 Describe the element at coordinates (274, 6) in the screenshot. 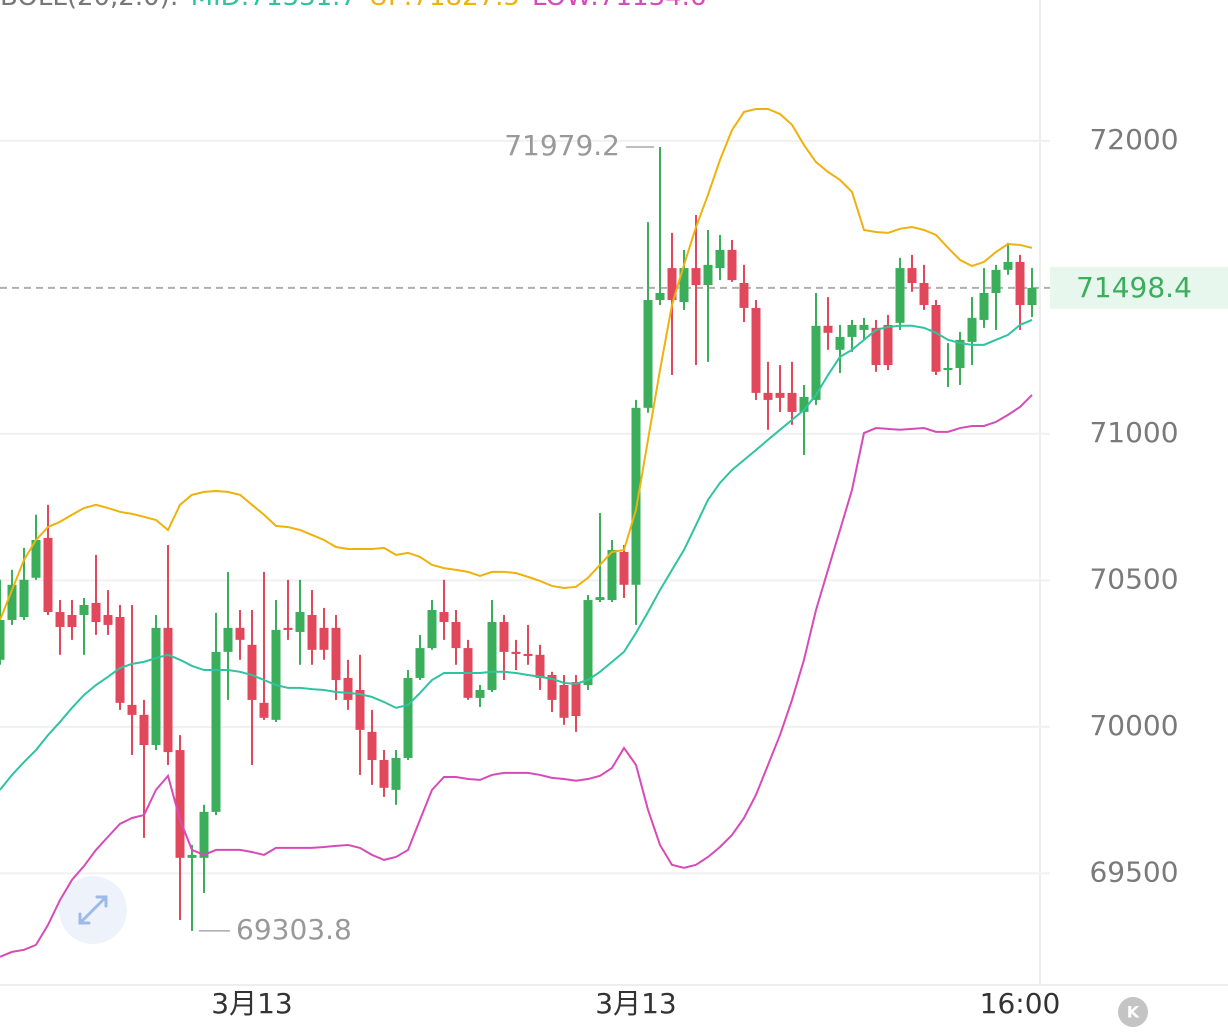

I see `legend-entry: MID:71331.7` at that location.